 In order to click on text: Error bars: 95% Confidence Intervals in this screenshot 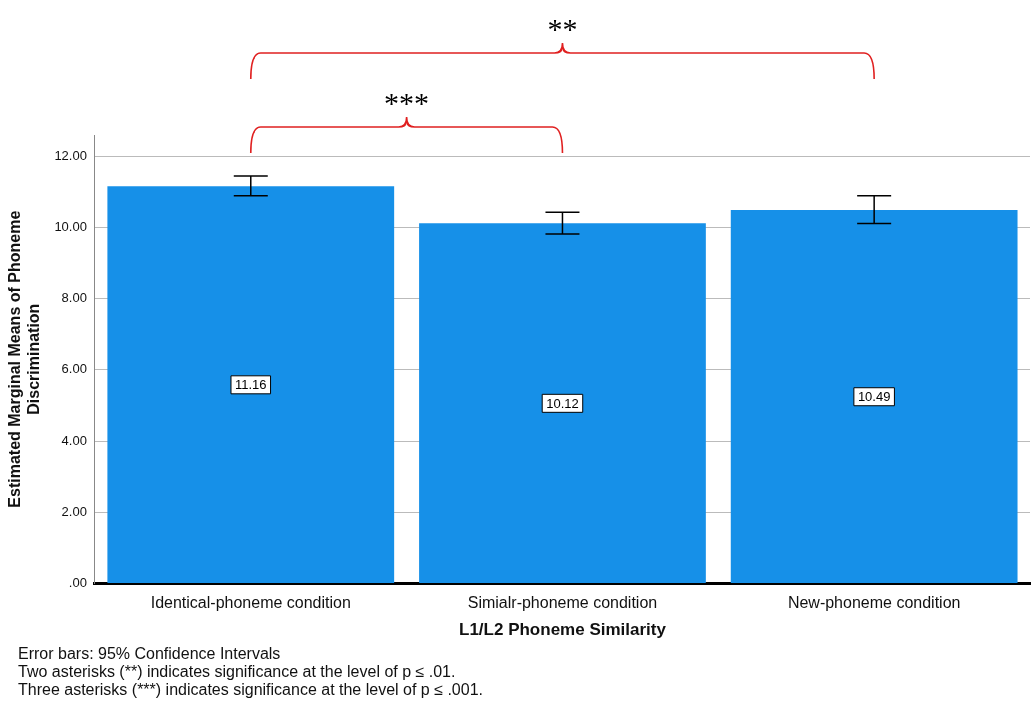, I will do `click(150, 654)`.